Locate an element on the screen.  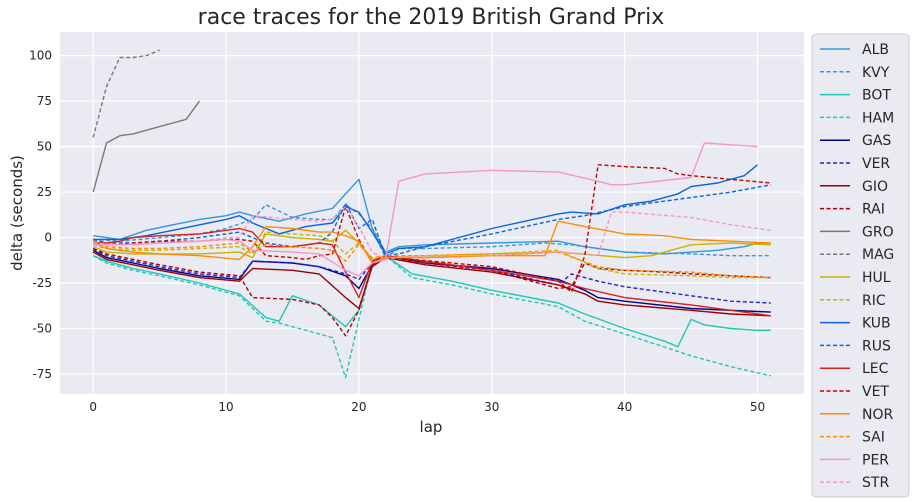
legend-label-nor: NOR is located at coordinates (877, 415).